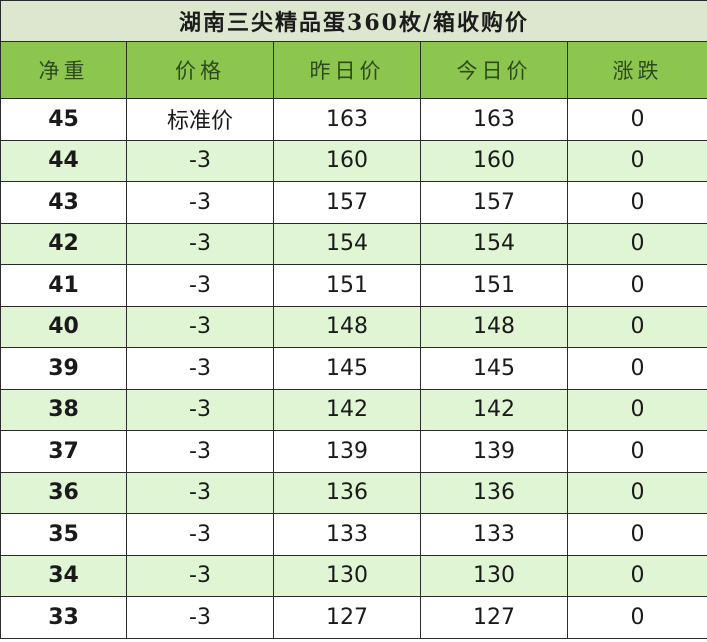 The width and height of the screenshot is (707, 642). I want to click on column-header-today: 今日价, so click(494, 70).